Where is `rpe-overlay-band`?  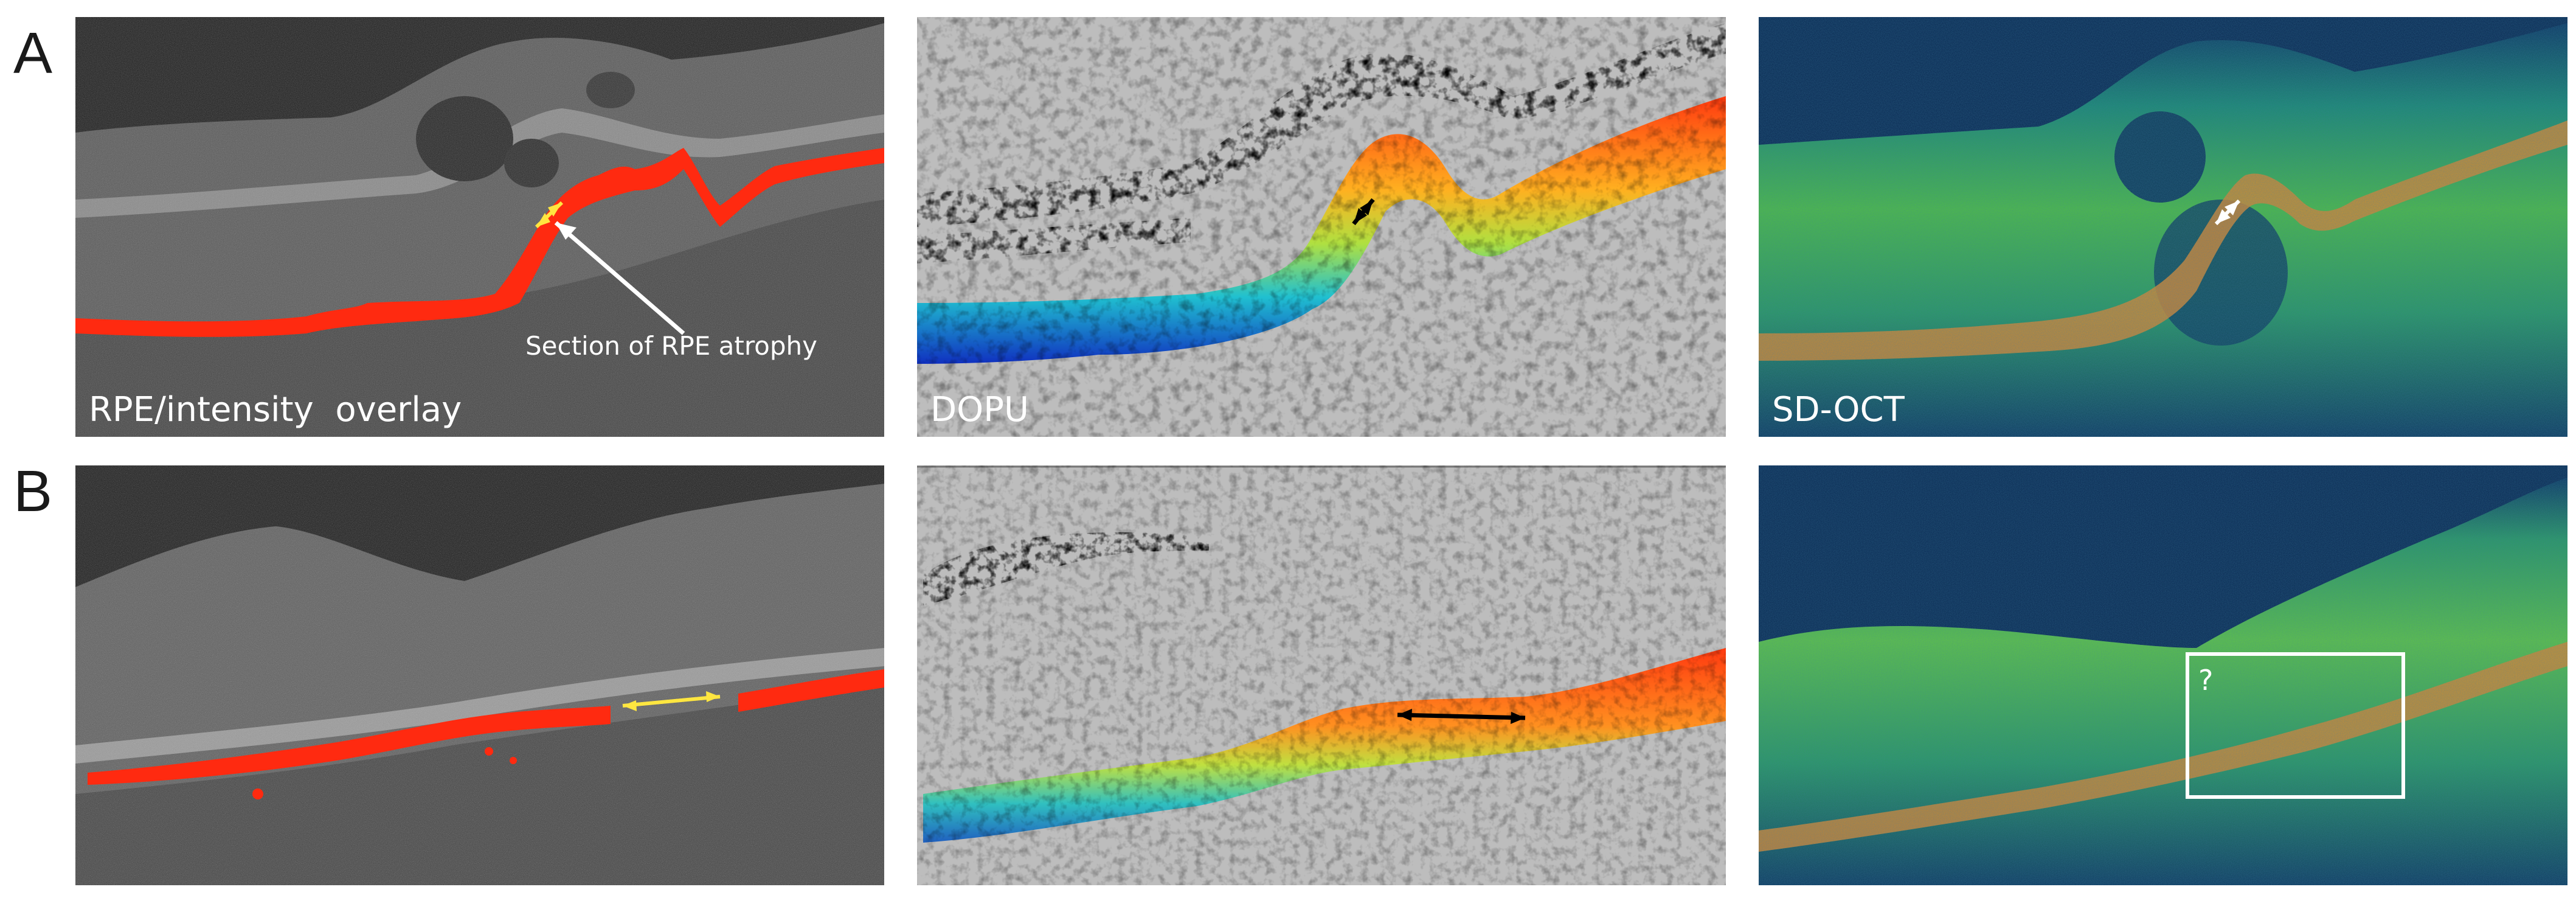 rpe-overlay-band is located at coordinates (479, 242).